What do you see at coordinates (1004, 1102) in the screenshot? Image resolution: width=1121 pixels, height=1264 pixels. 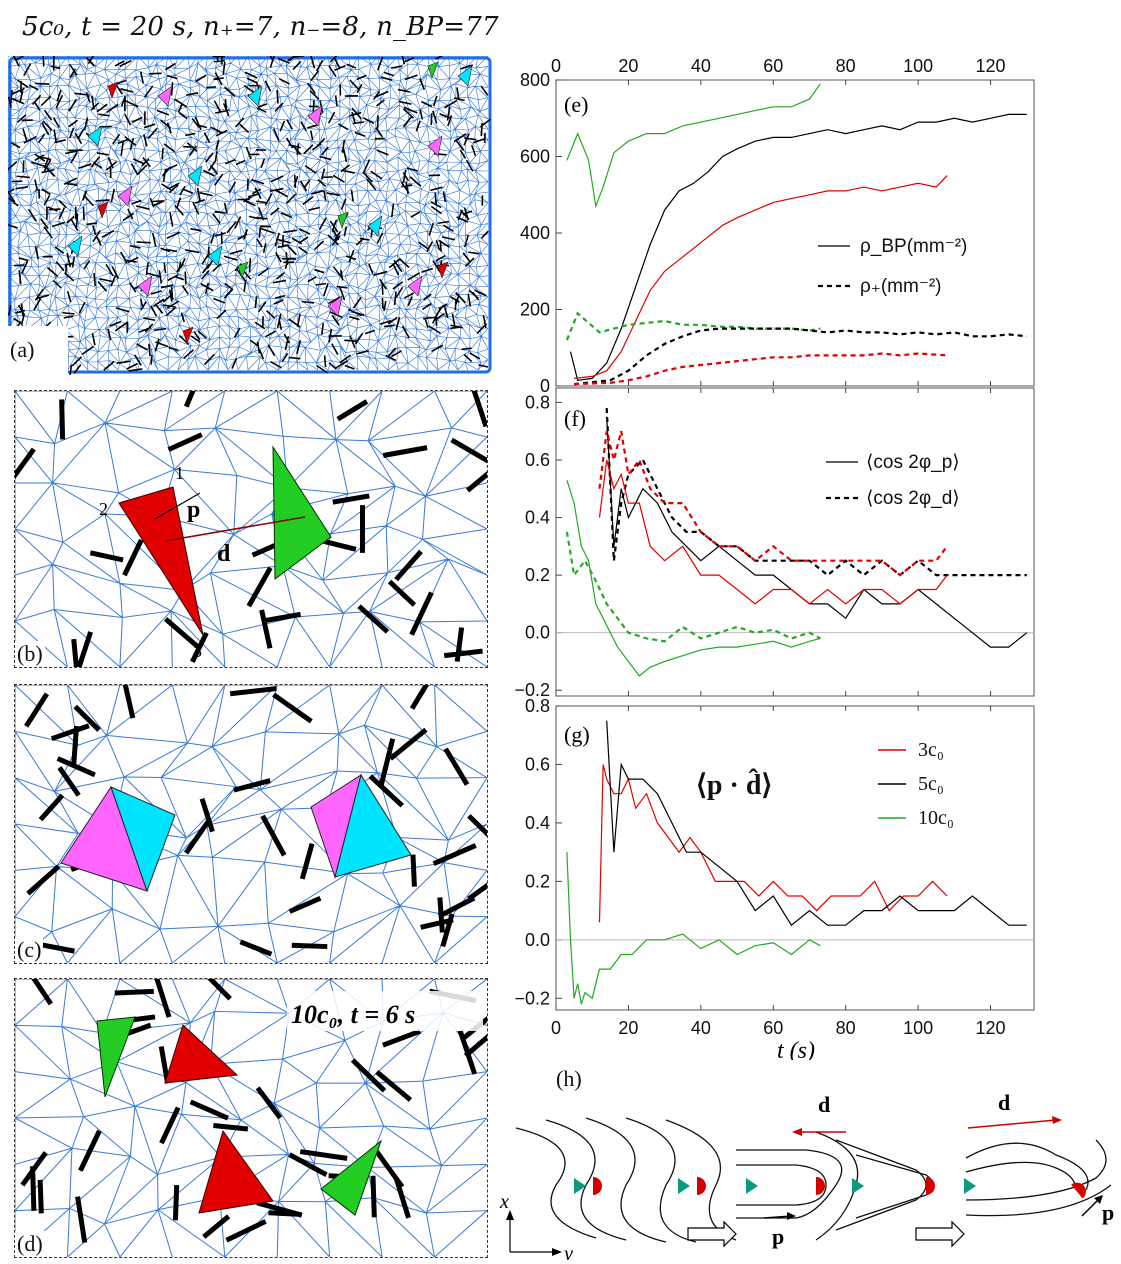 I see `h-d-label-2: d` at bounding box center [1004, 1102].